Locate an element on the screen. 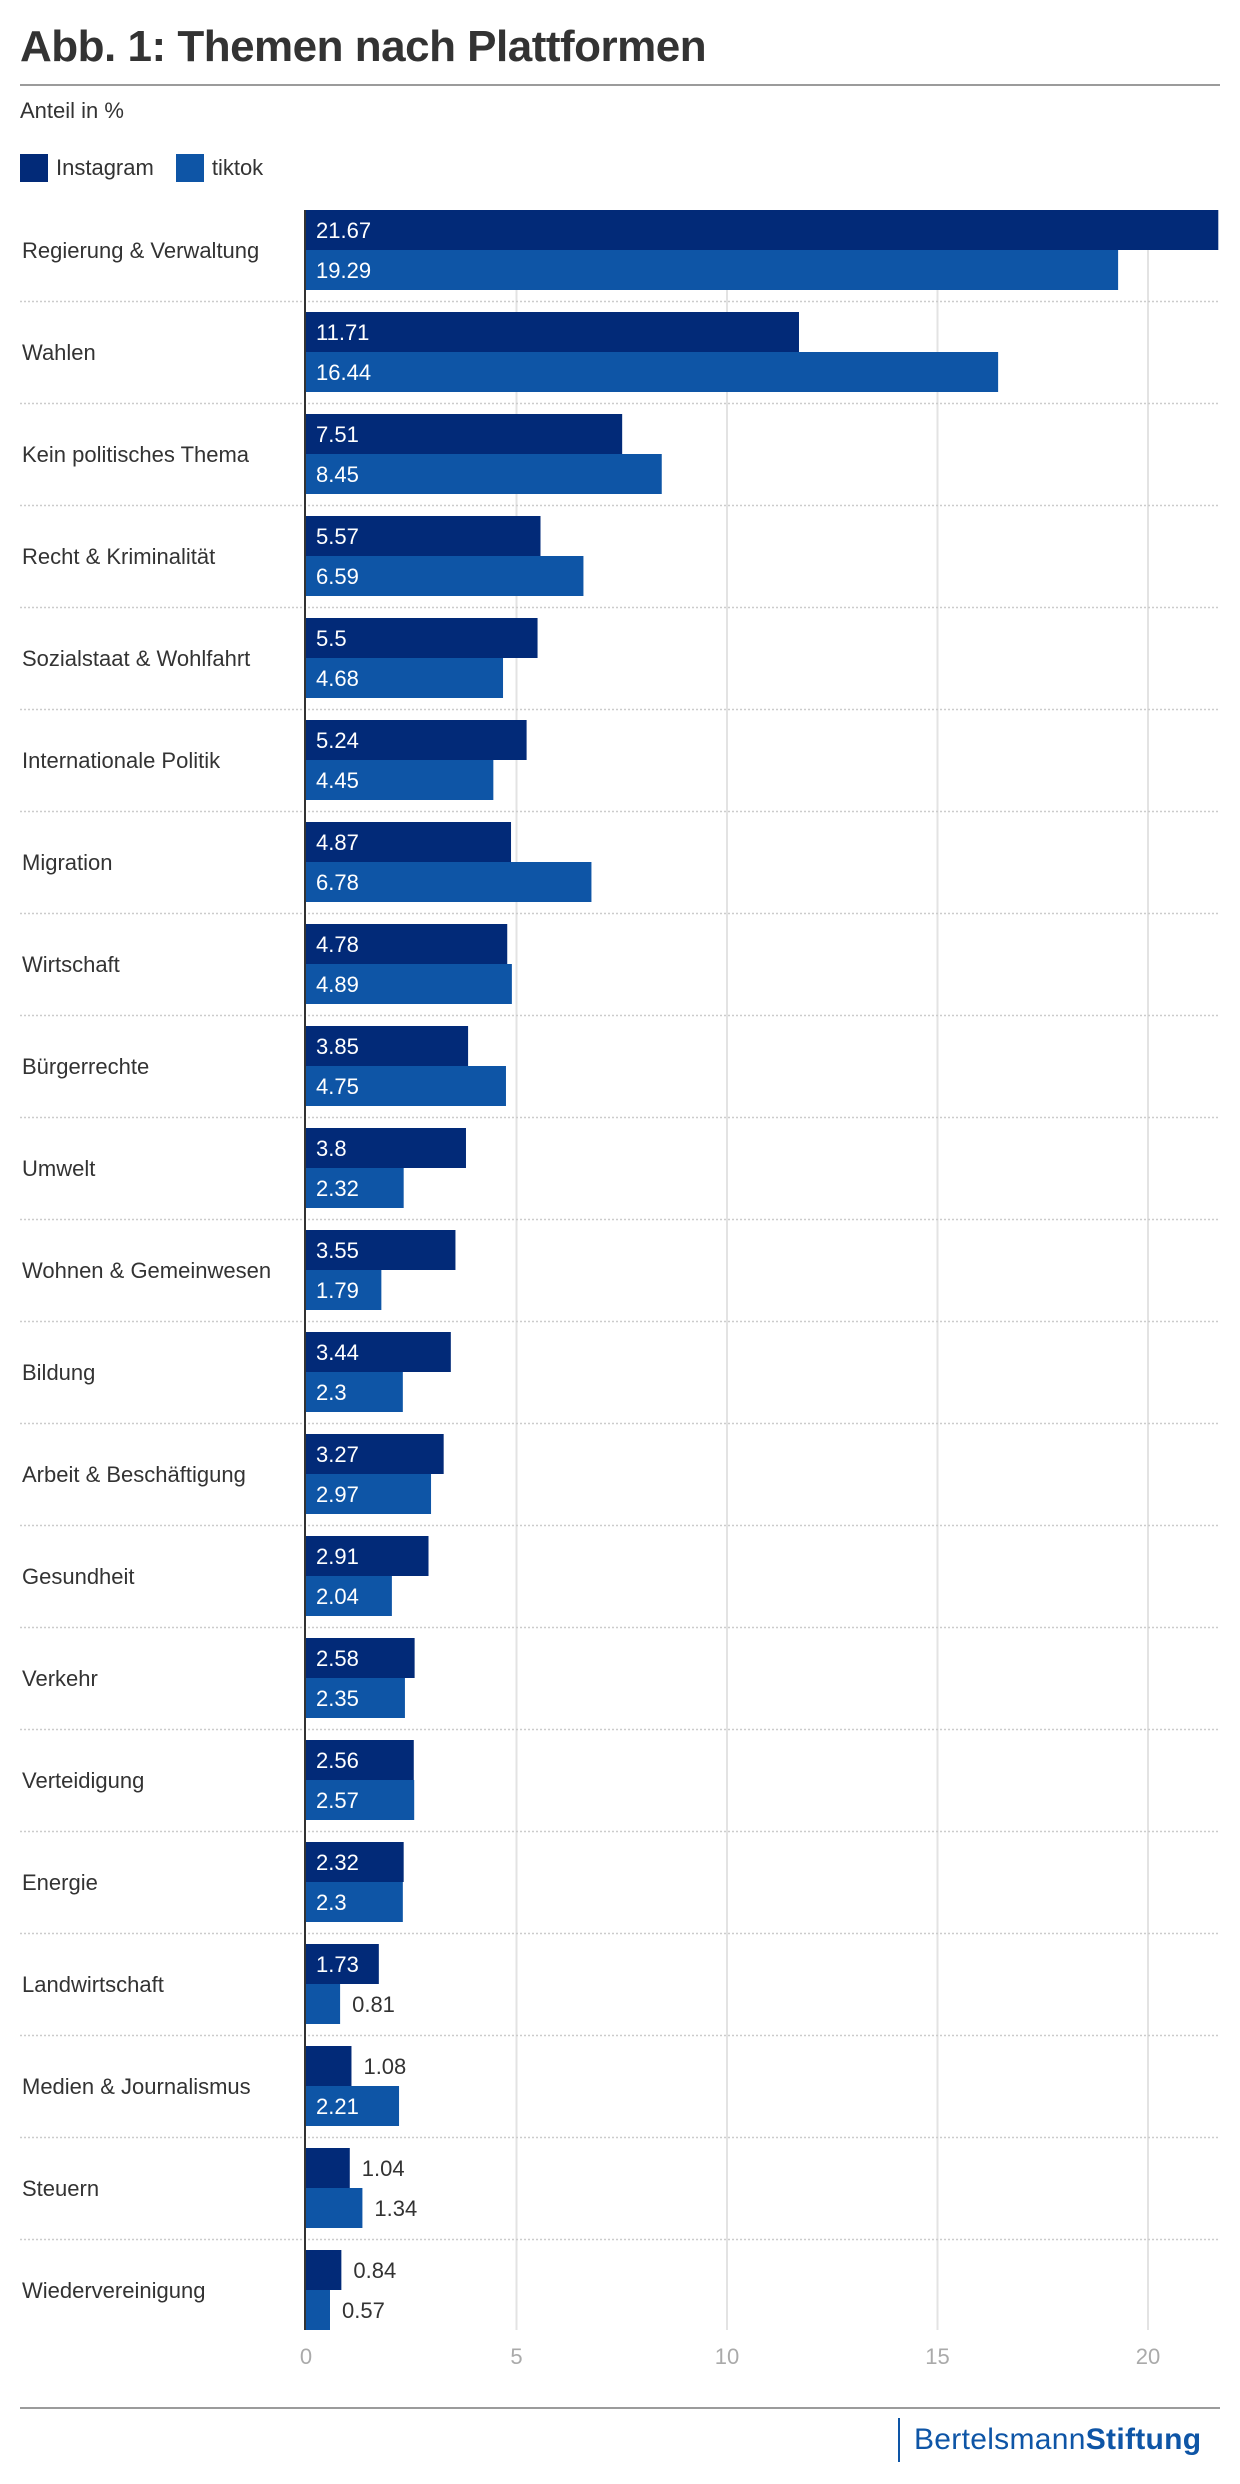 The width and height of the screenshot is (1240, 2484). value-label-instagram: 4.87 is located at coordinates (337, 842).